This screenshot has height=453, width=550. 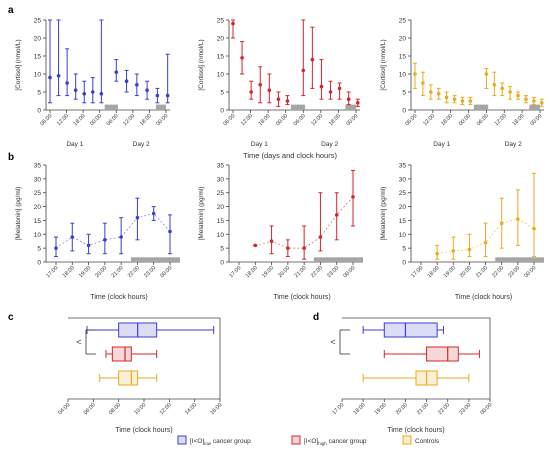 I want to click on c-x-label: Time (clock hours), so click(x=143, y=430).